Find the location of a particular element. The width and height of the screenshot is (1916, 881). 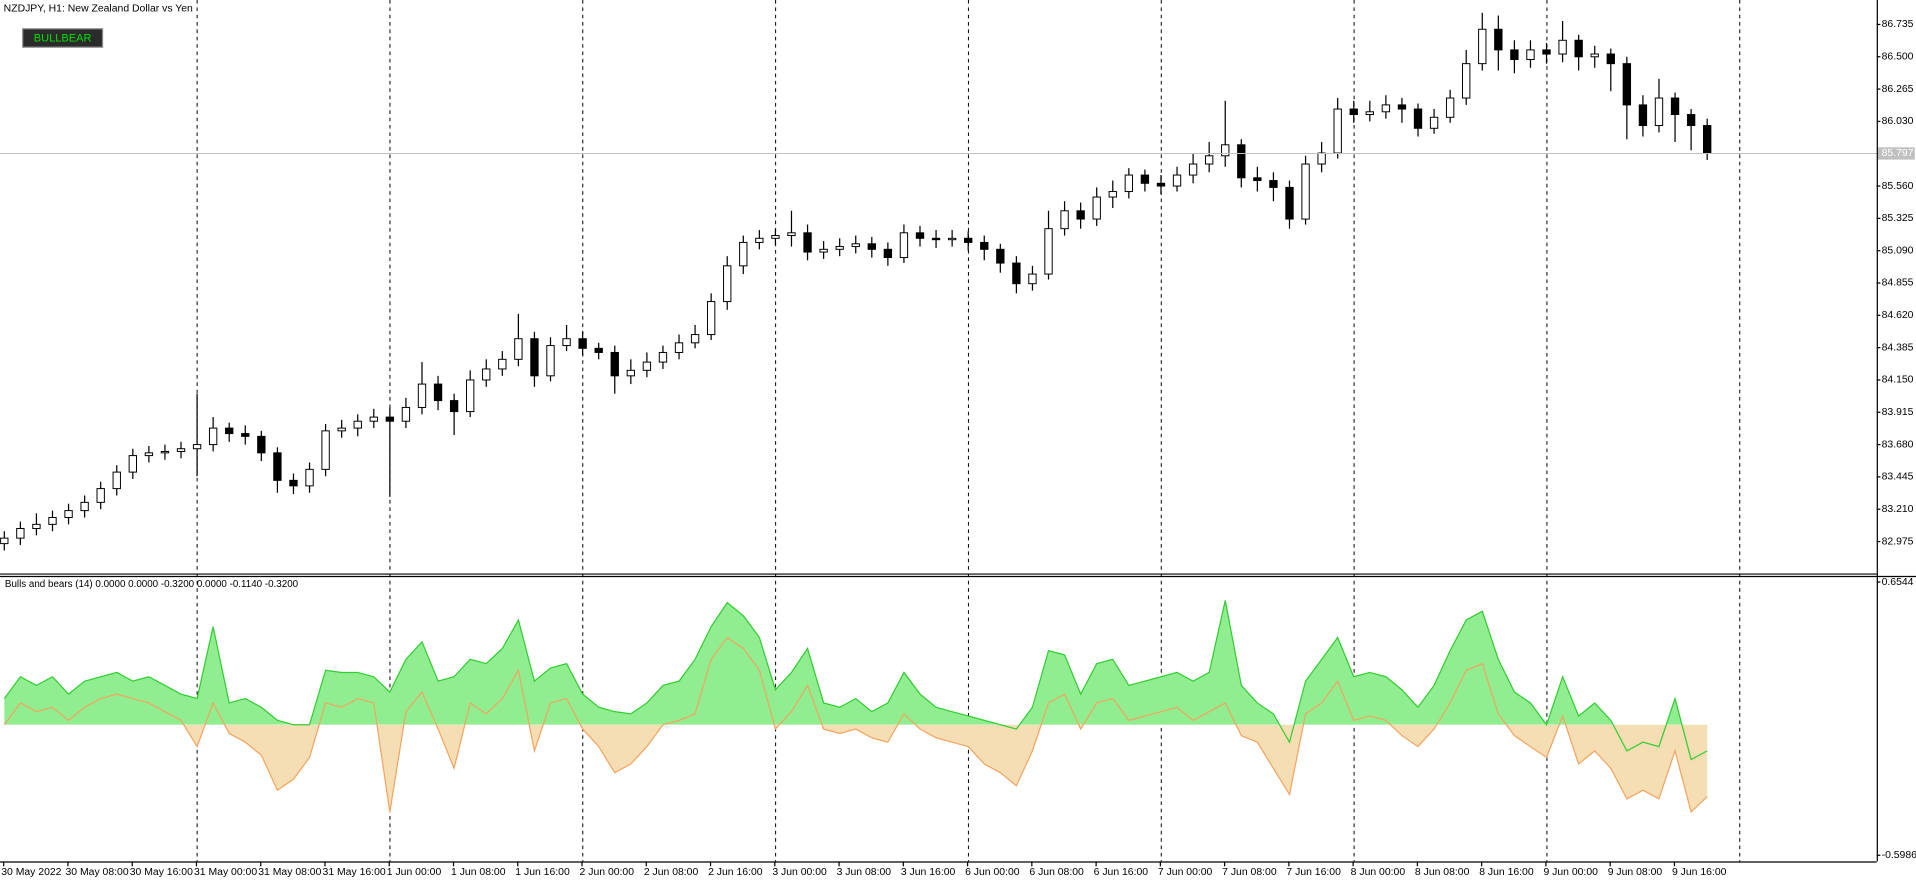

x-tick-label: 7 Jun 16:00 is located at coordinates (1313, 872).